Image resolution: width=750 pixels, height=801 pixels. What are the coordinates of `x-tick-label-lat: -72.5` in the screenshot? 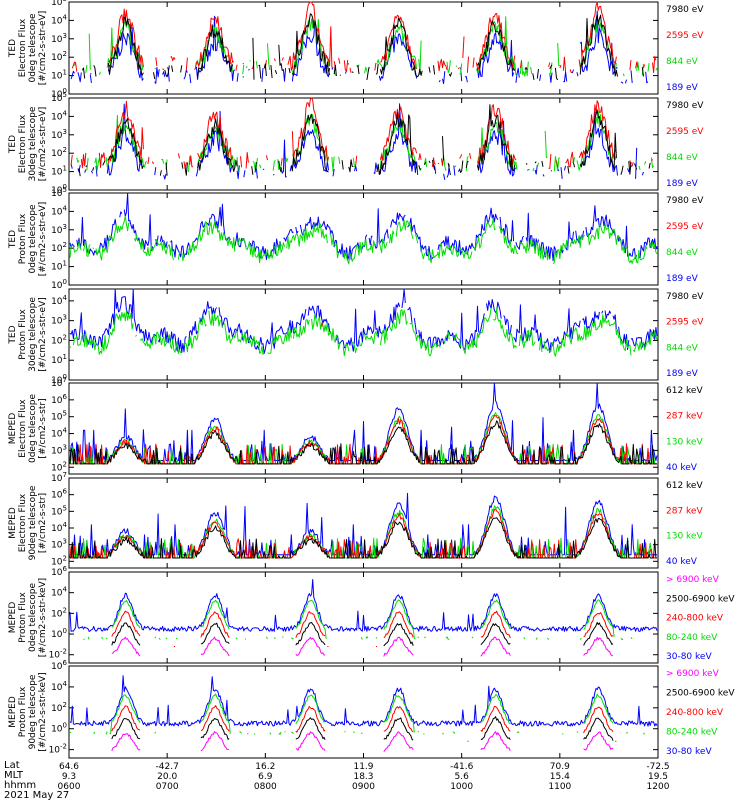 It's located at (657, 767).